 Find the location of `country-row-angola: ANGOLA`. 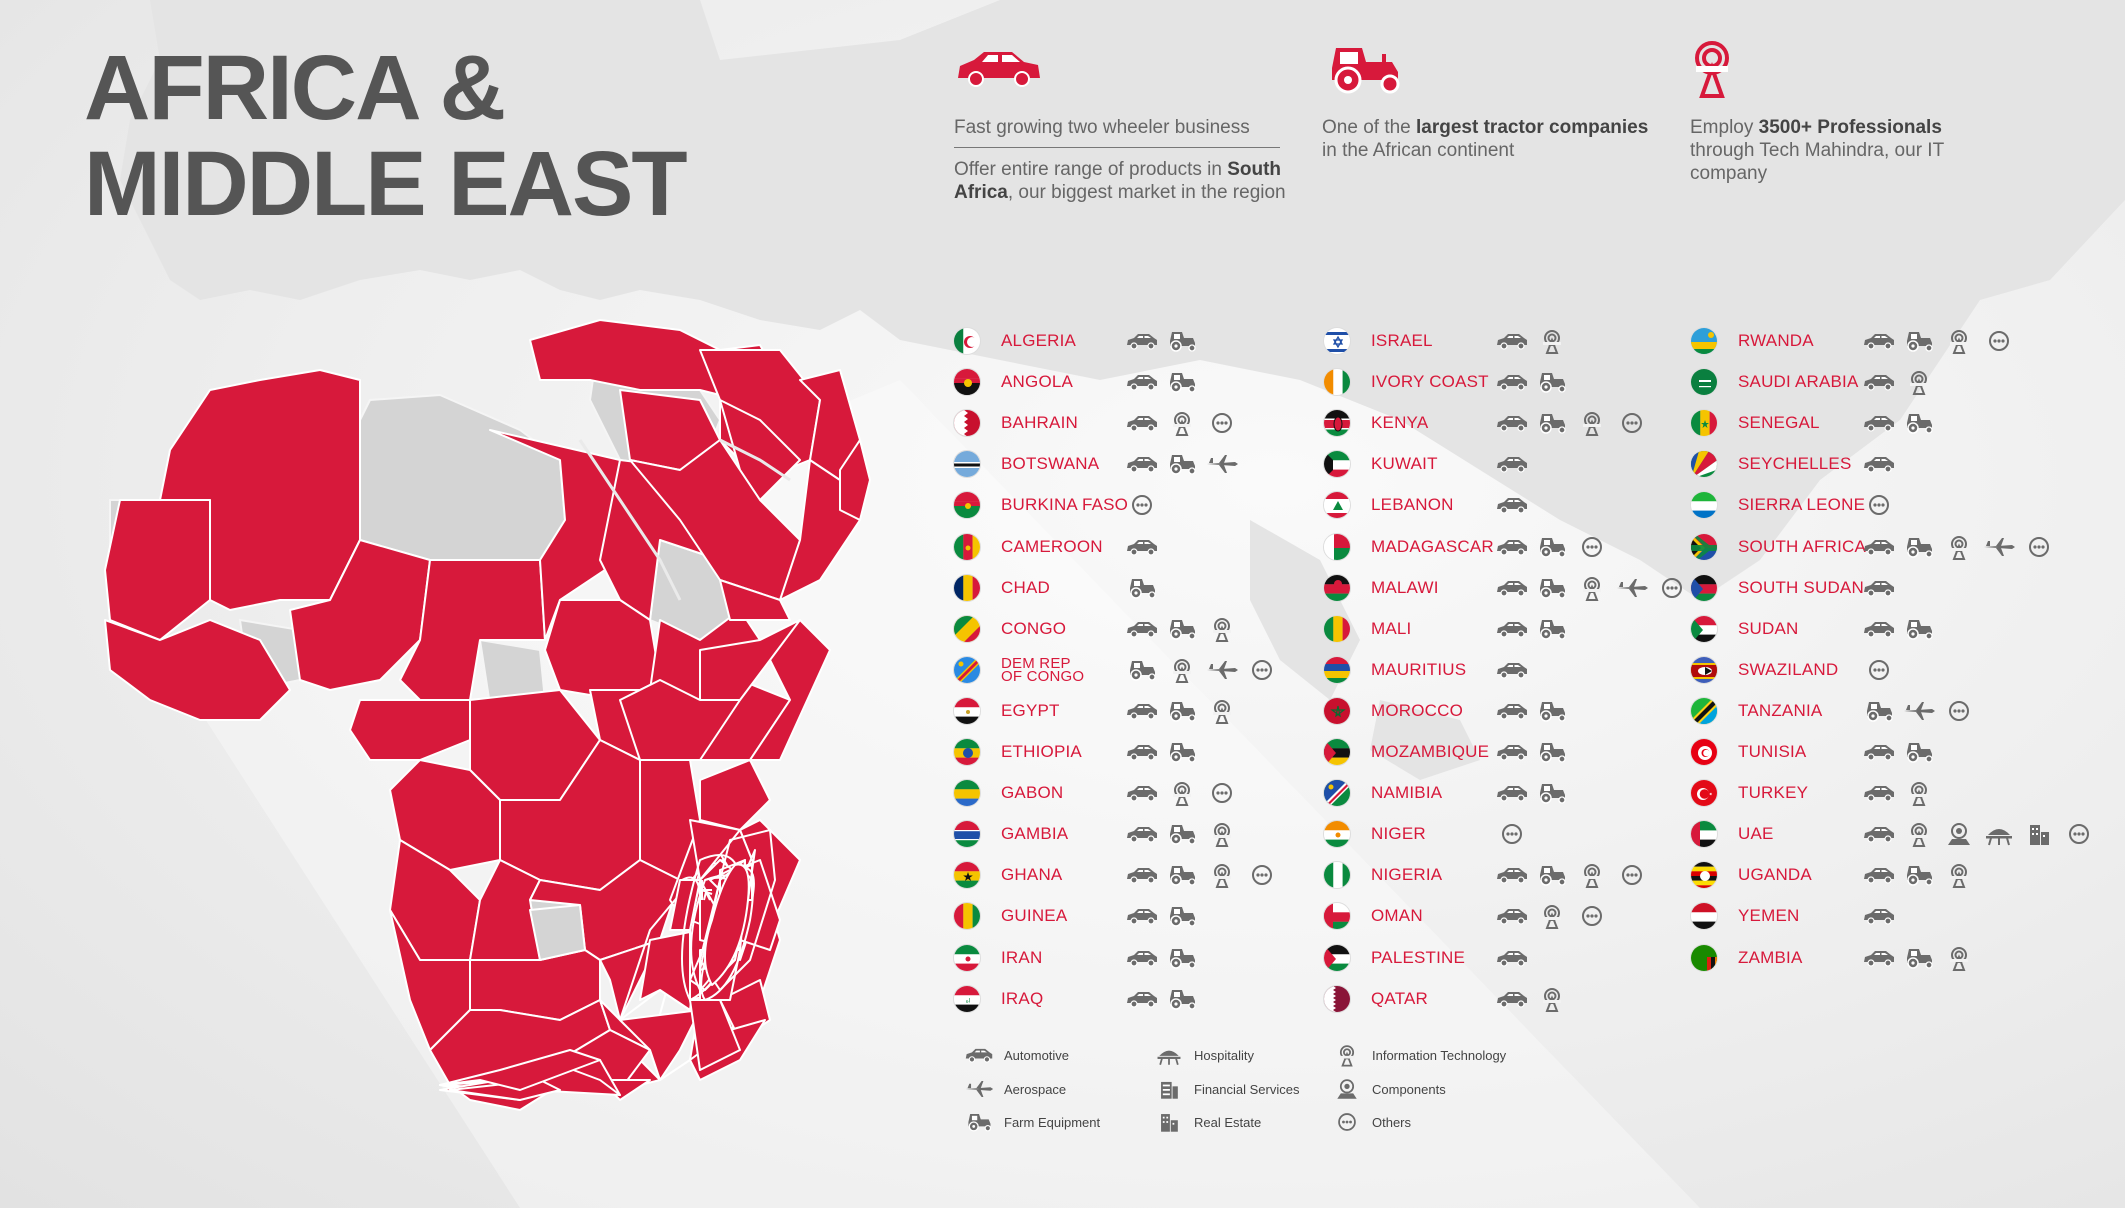

country-row-angola: ANGOLA is located at coordinates (1133, 382).